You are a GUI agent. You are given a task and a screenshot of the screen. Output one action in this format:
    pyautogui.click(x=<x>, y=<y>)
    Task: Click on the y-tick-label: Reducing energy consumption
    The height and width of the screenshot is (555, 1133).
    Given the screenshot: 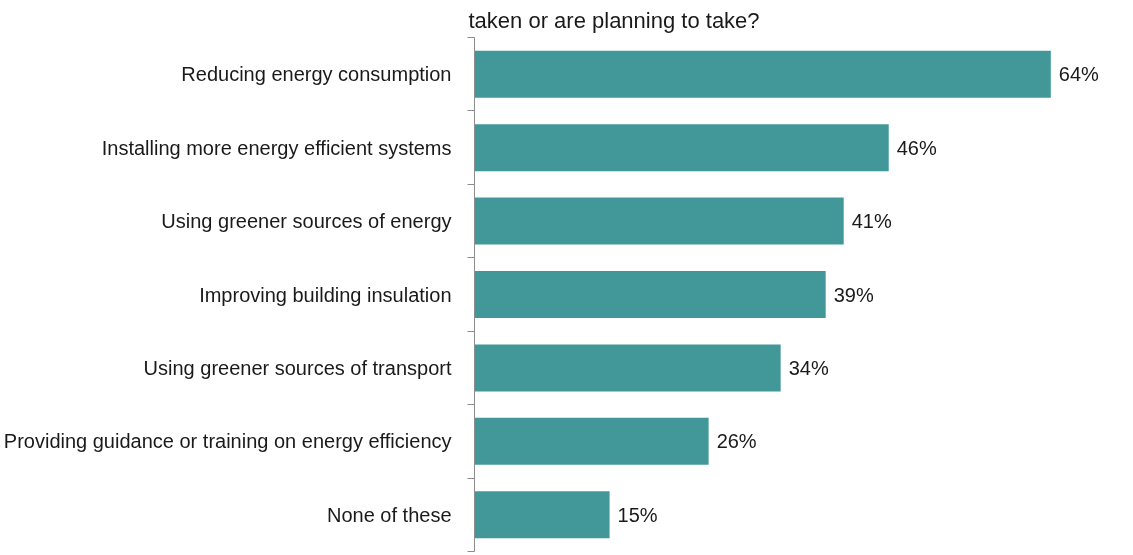 What is the action you would take?
    pyautogui.click(x=316, y=74)
    